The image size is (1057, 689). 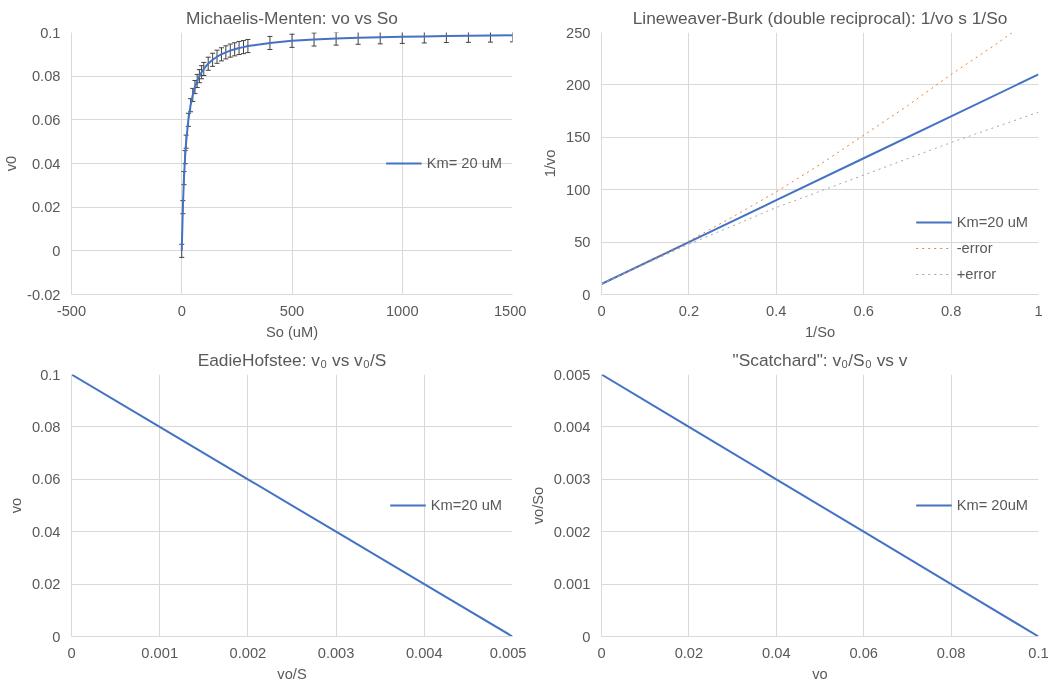 What do you see at coordinates (974, 248) in the screenshot?
I see `legend-label: -error` at bounding box center [974, 248].